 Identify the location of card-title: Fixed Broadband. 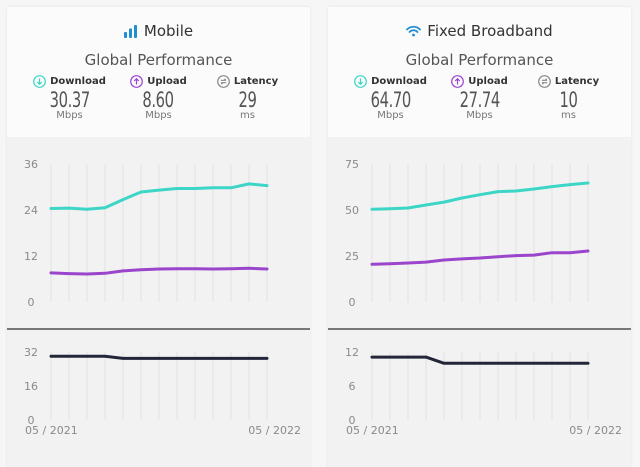
(479, 31).